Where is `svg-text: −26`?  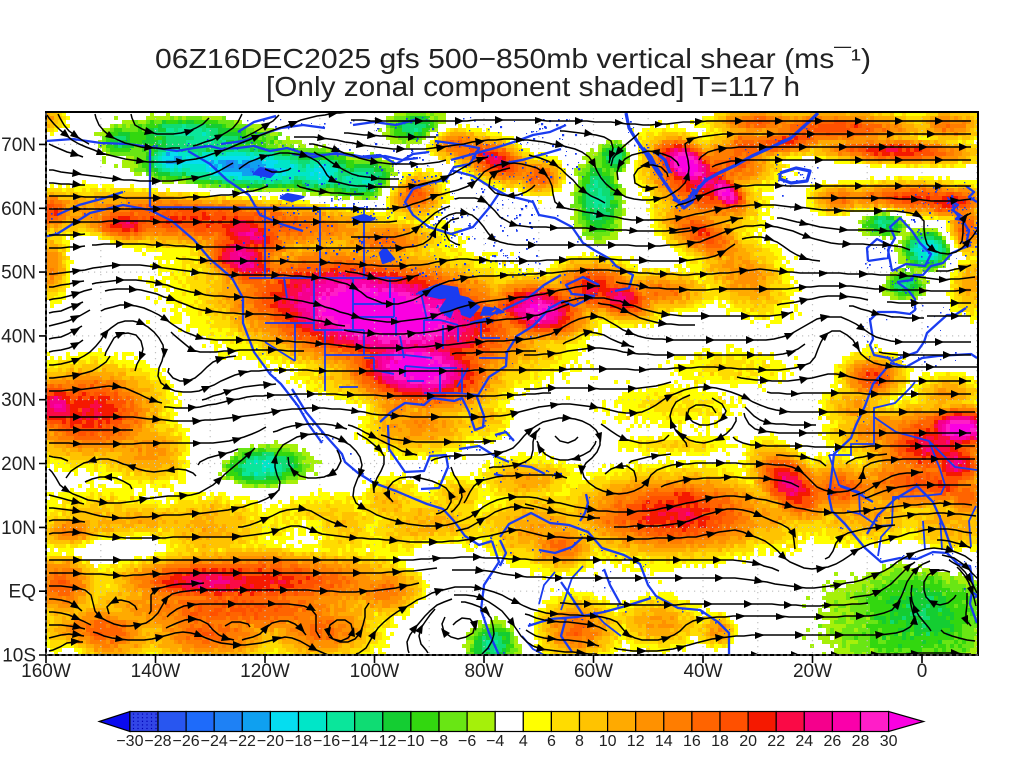 svg-text: −26 is located at coordinates (186, 741).